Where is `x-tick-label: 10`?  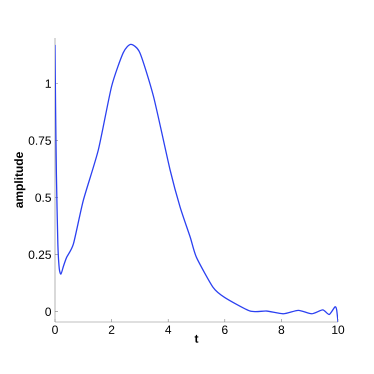 x-tick-label: 10 is located at coordinates (338, 330).